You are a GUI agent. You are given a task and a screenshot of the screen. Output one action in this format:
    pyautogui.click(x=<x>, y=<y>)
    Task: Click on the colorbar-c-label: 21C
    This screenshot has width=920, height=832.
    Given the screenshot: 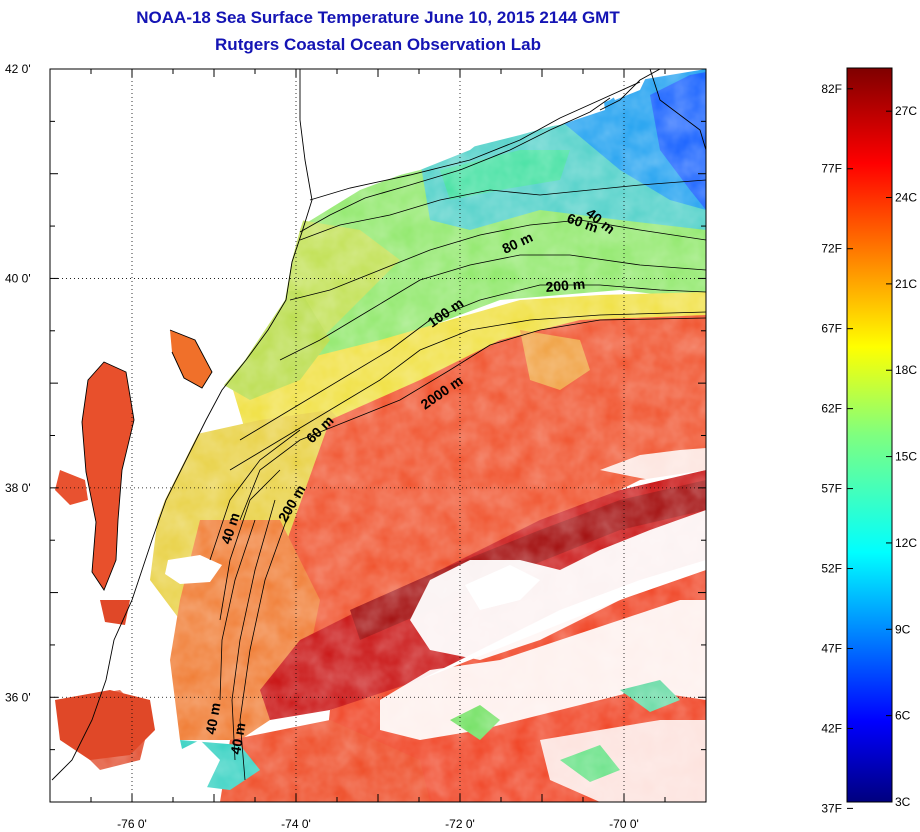 What is the action you would take?
    pyautogui.click(x=906, y=284)
    